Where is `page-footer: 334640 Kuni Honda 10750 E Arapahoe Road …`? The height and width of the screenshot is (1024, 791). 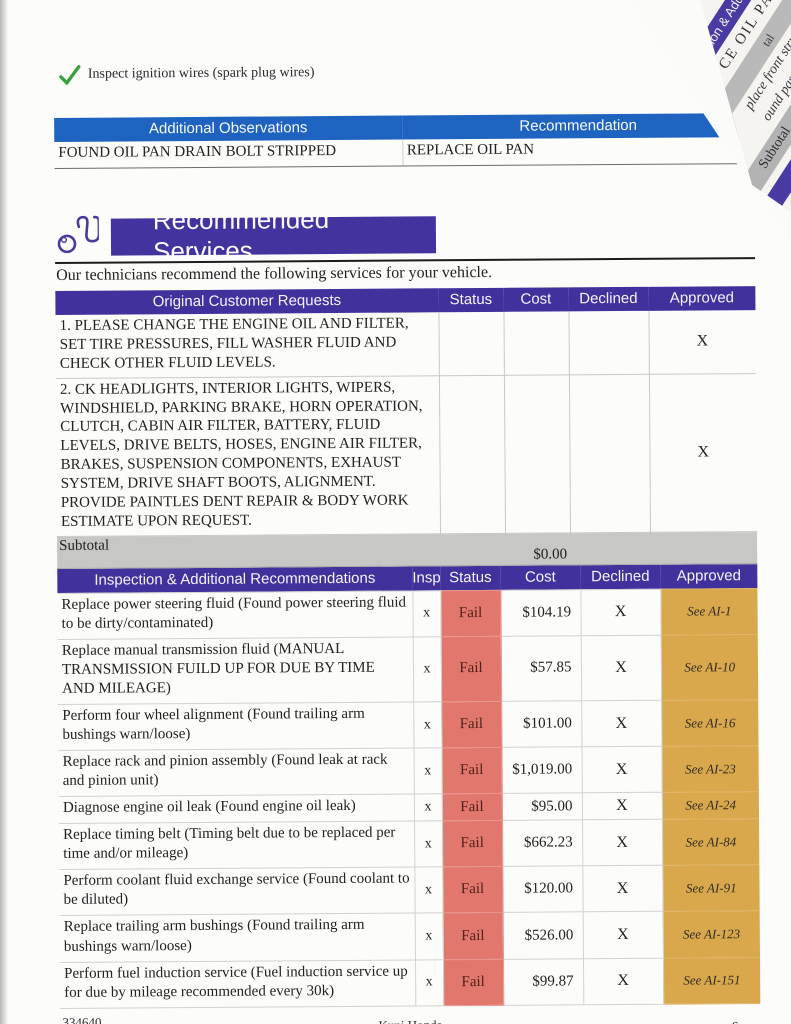
page-footer: 334640 Kuni Honda 10750 E Arapahoe Road … is located at coordinates (410, 1016).